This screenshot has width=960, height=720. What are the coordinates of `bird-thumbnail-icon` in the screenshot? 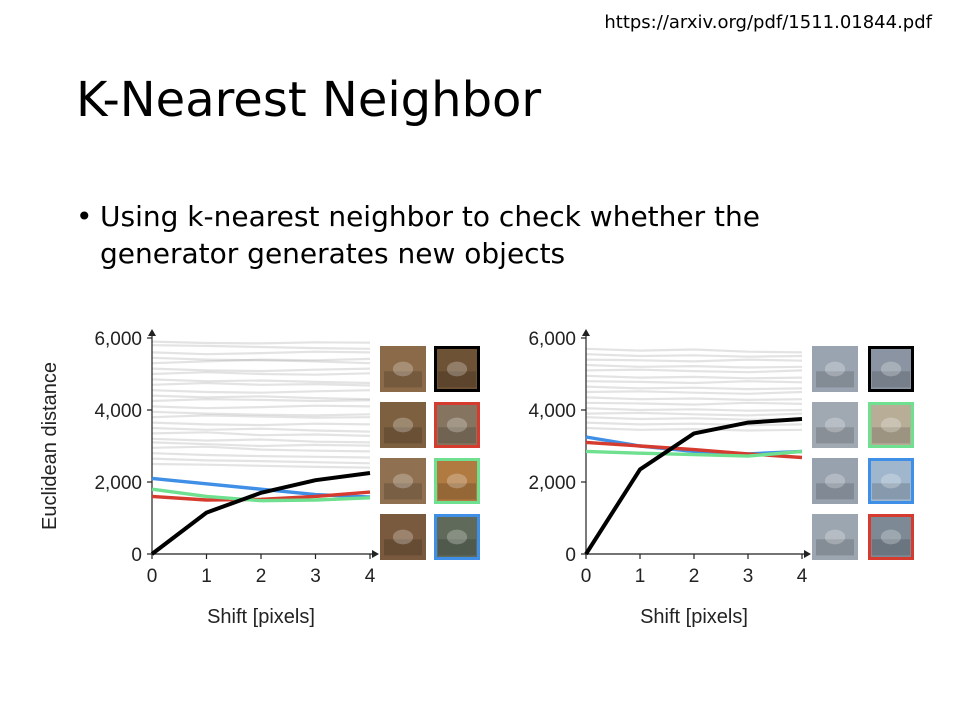 It's located at (457, 537).